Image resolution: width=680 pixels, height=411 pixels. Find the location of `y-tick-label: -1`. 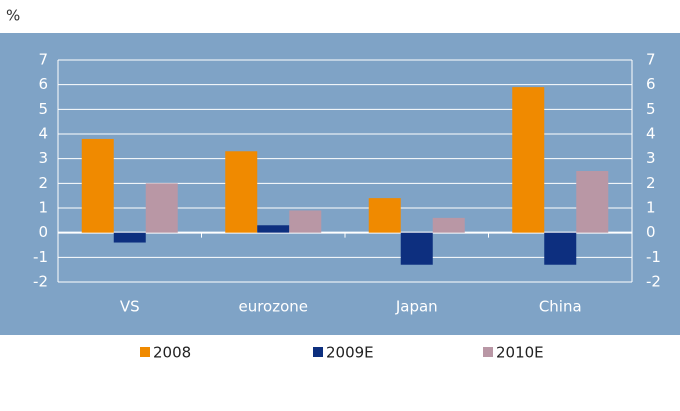

y-tick-label: -1 is located at coordinates (40, 257).